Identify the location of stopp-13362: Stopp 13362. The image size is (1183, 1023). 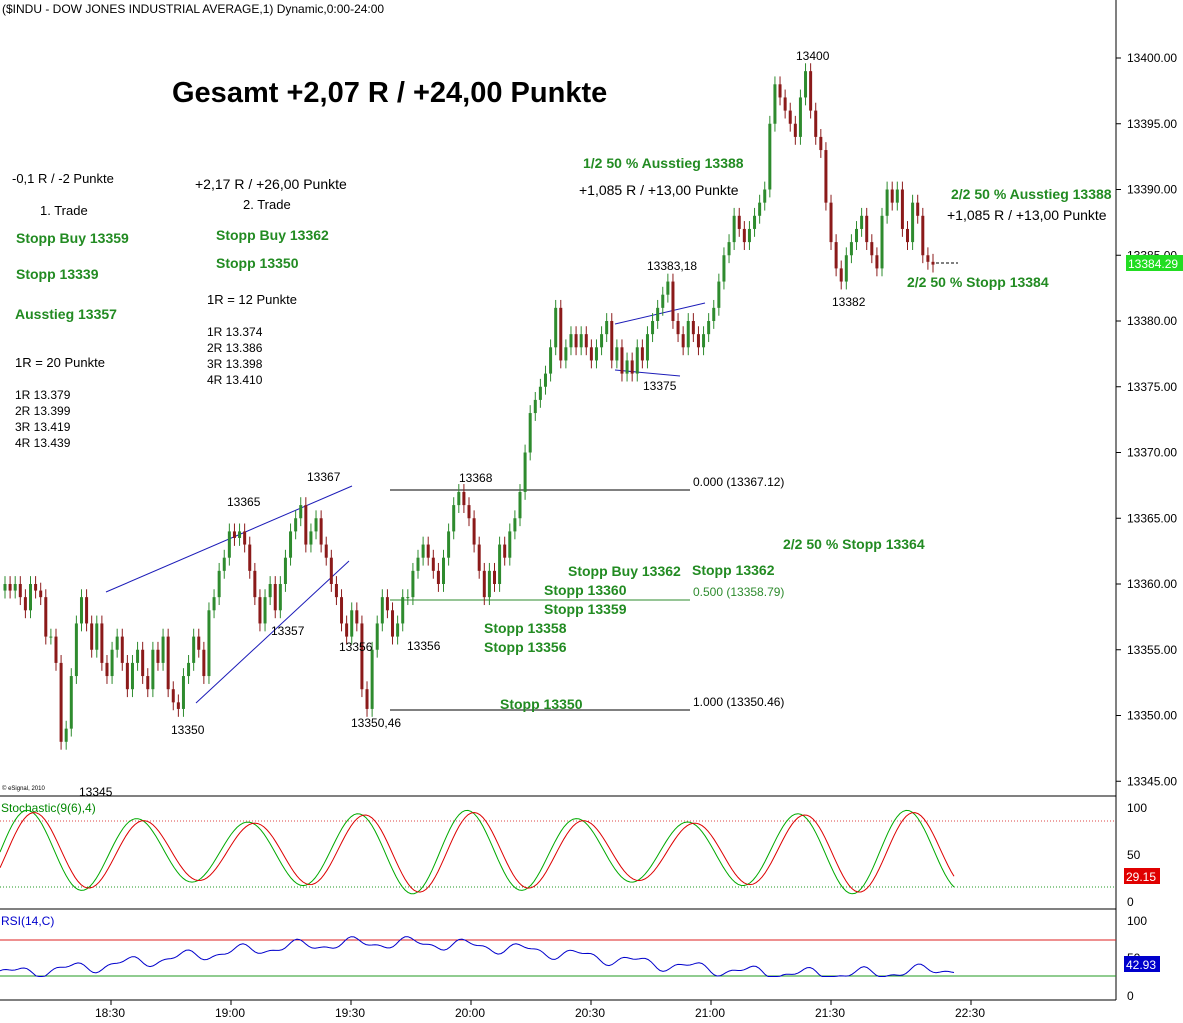
(733, 570).